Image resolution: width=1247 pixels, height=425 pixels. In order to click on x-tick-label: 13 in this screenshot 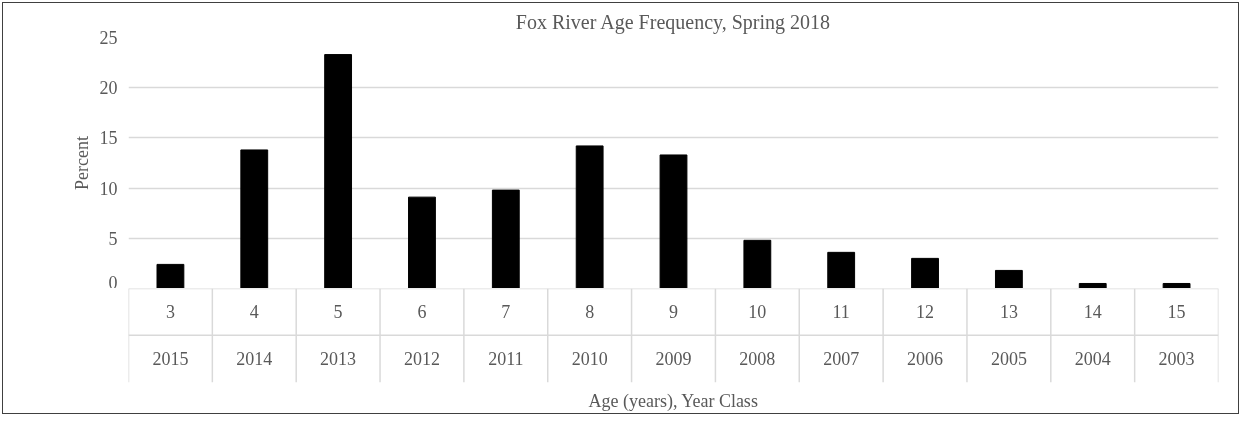, I will do `click(1008, 312)`.